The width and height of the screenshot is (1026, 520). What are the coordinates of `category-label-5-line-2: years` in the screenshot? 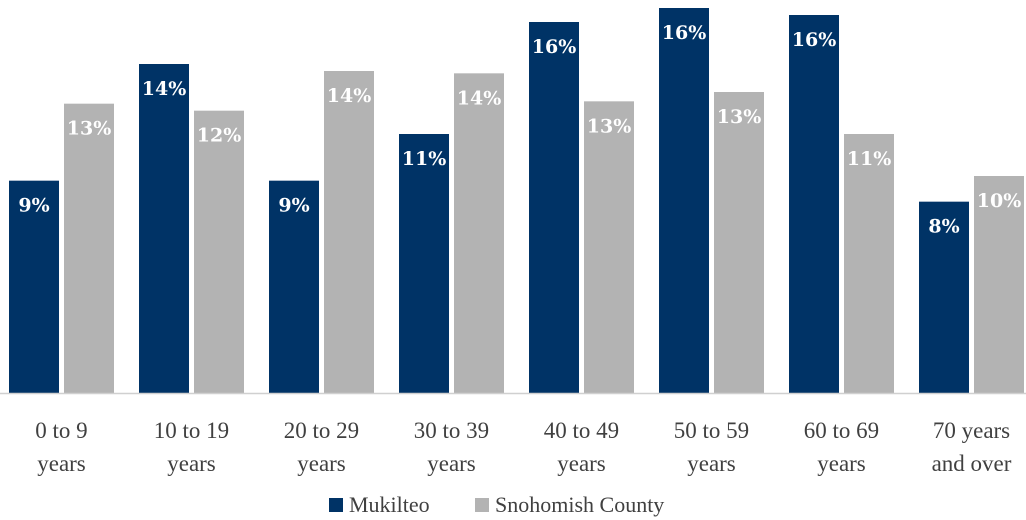 It's located at (581, 463).